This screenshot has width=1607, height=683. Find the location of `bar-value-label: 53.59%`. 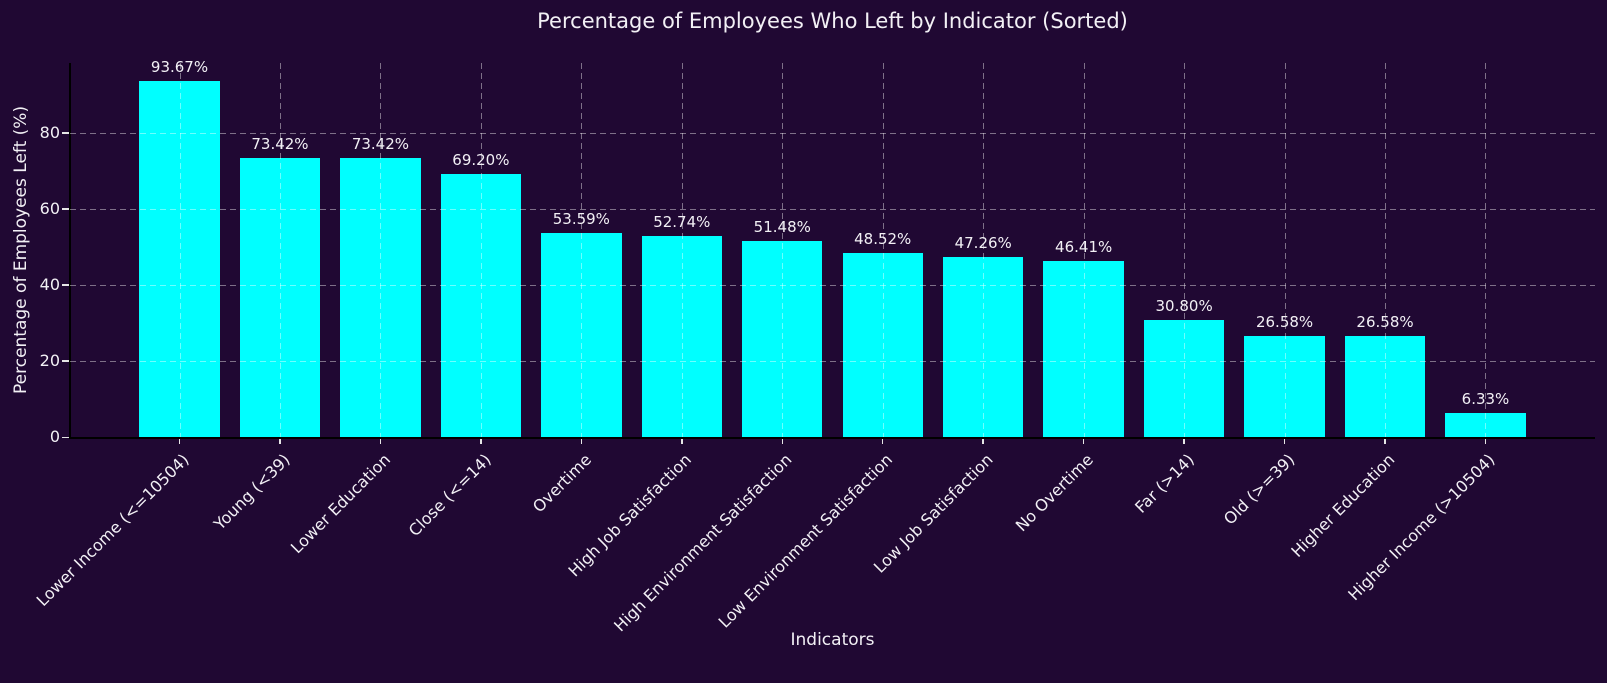

bar-value-label: 53.59% is located at coordinates (581, 219).